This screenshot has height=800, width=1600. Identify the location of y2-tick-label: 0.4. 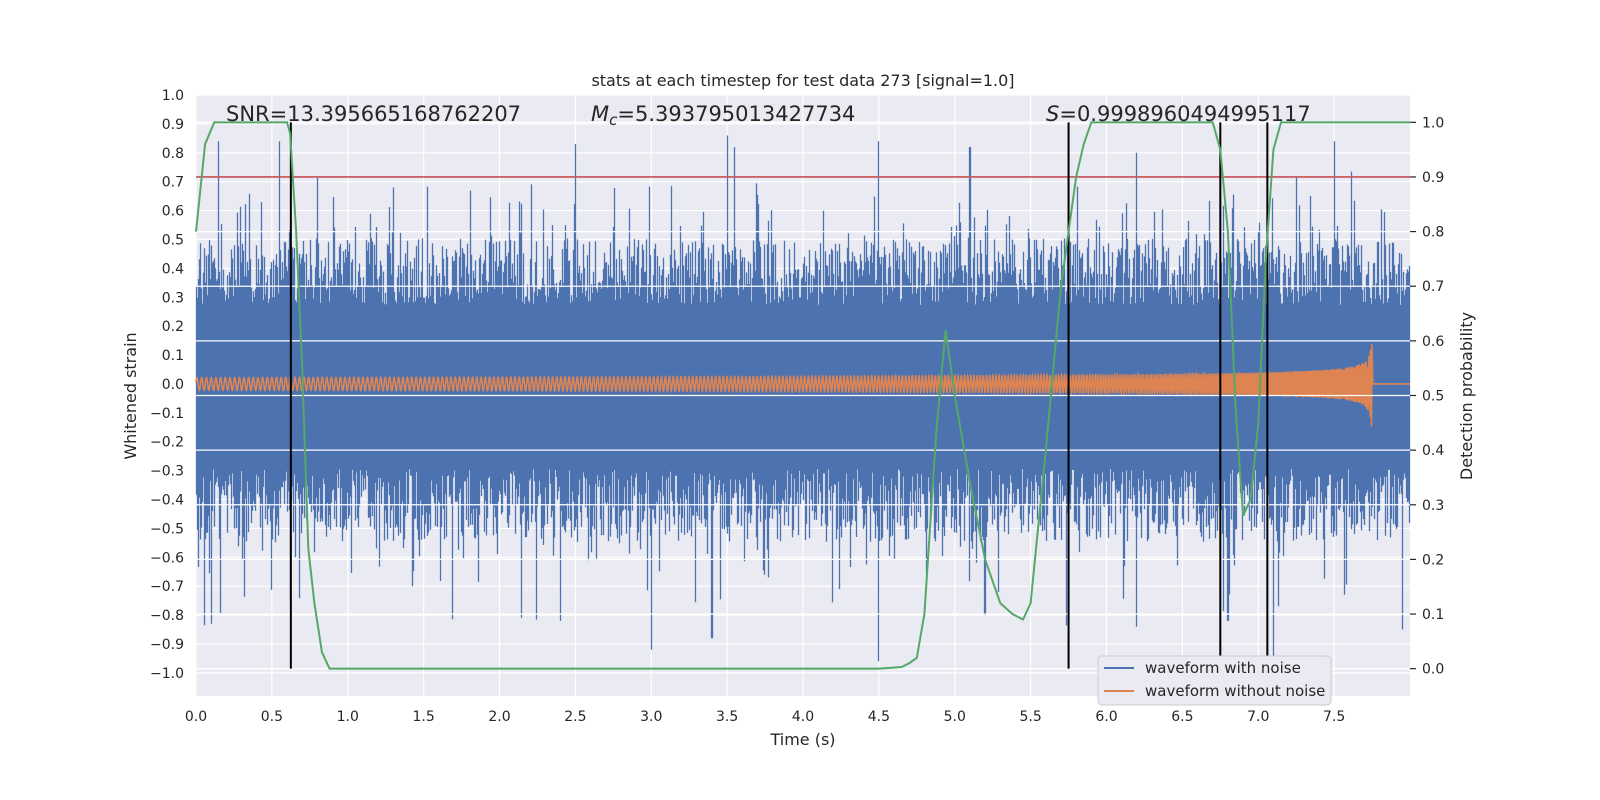
(1433, 451).